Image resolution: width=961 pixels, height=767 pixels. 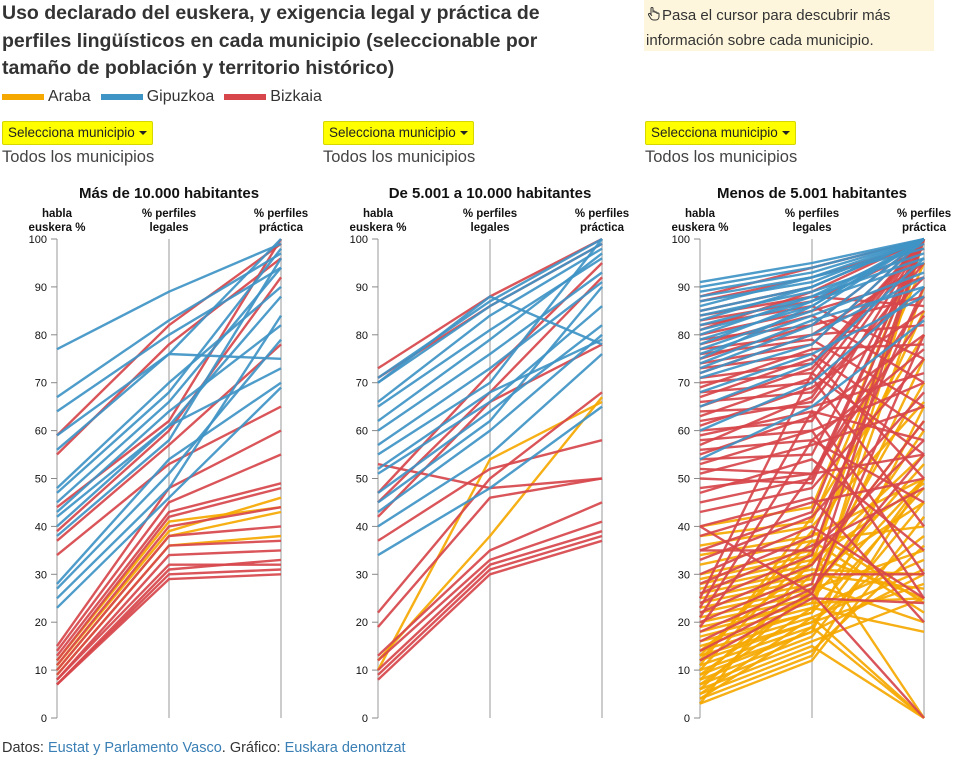 I want to click on axis-label: % perfiles legales, so click(x=490, y=221).